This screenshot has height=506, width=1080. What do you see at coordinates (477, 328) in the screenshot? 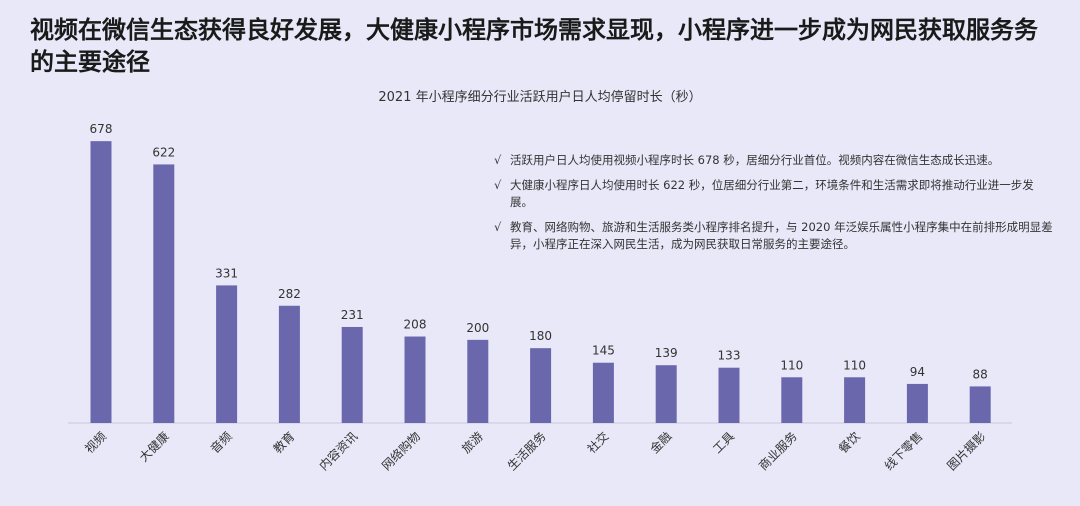
I see `value-label: 200` at bounding box center [477, 328].